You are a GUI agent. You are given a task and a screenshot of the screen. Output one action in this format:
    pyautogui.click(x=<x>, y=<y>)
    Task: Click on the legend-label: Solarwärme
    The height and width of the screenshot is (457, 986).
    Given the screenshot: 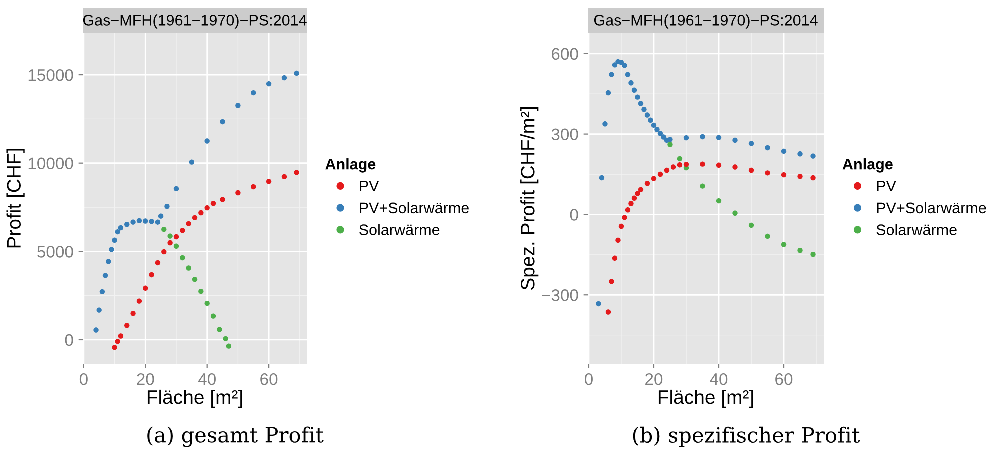 What is the action you would take?
    pyautogui.click(x=400, y=230)
    